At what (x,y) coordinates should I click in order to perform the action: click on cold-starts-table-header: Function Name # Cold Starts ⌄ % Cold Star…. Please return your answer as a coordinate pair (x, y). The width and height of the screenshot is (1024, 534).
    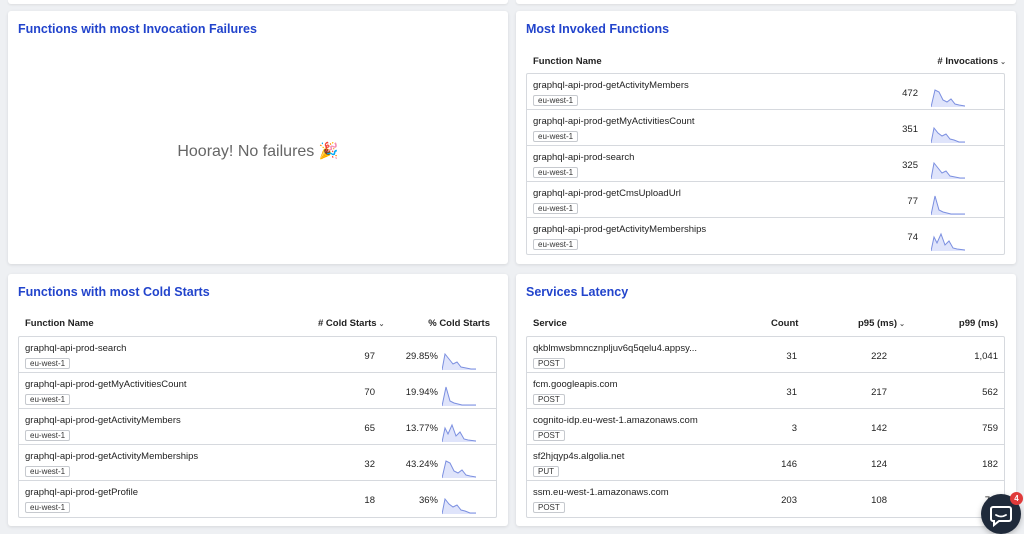
    Looking at the image, I should click on (258, 324).